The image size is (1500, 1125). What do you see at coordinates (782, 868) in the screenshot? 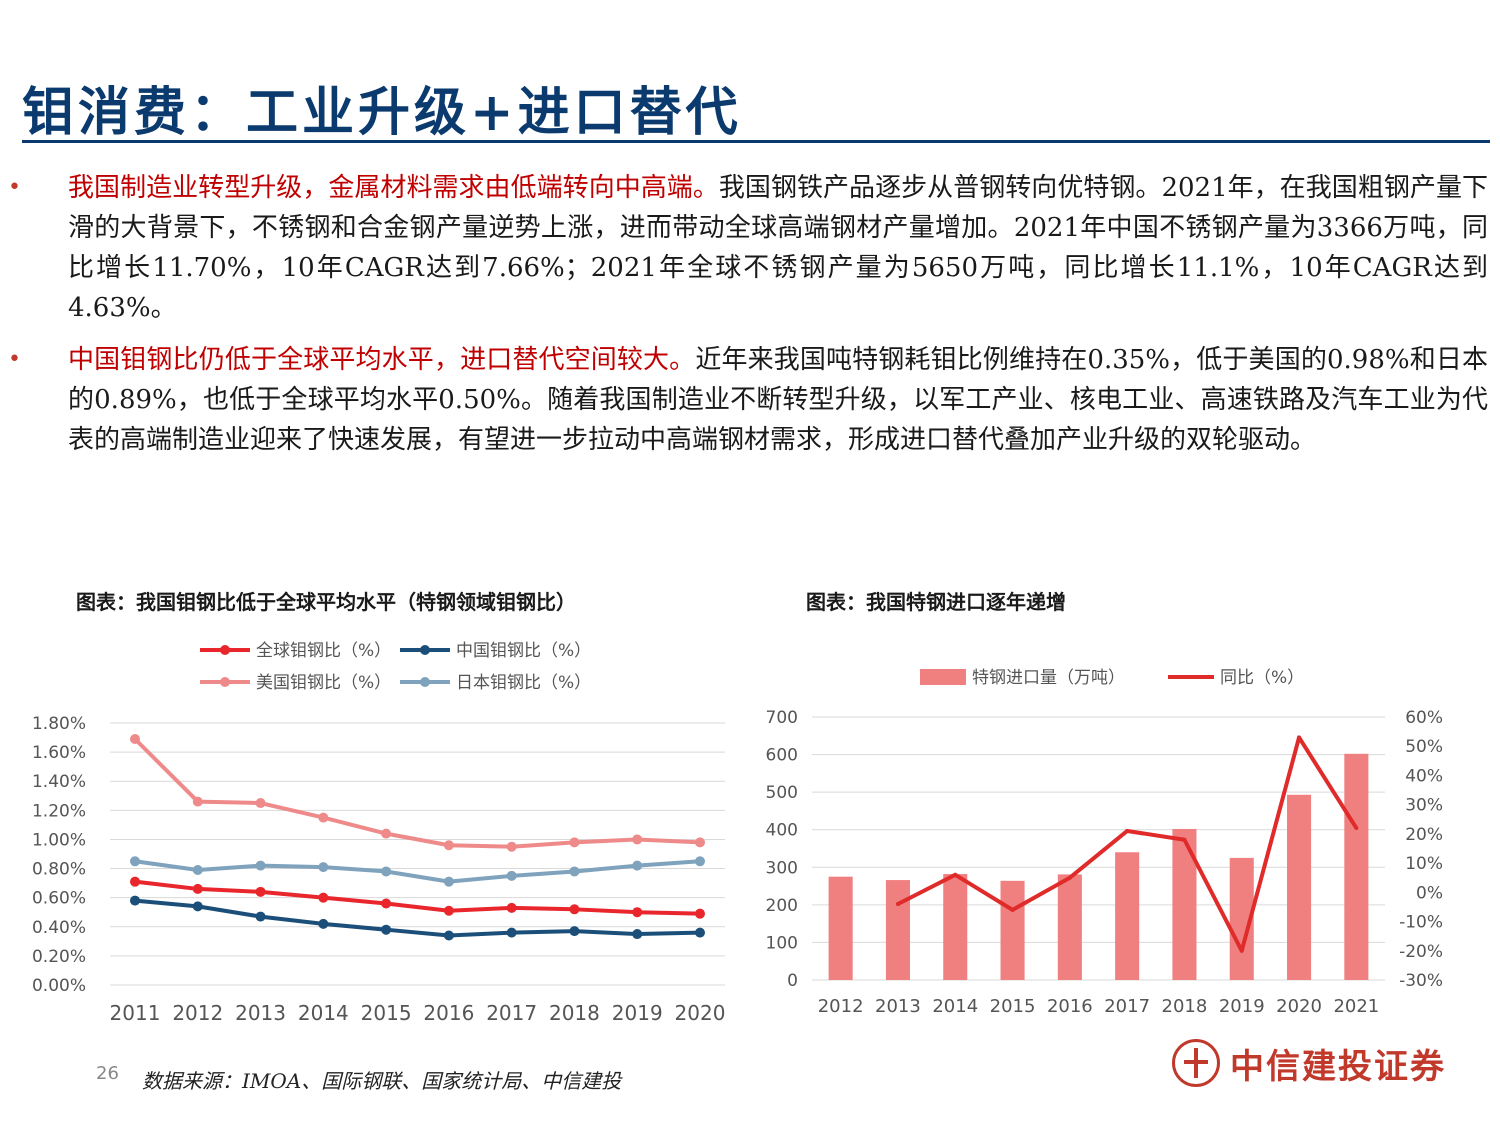
I see `y-tick-label: 300` at bounding box center [782, 868].